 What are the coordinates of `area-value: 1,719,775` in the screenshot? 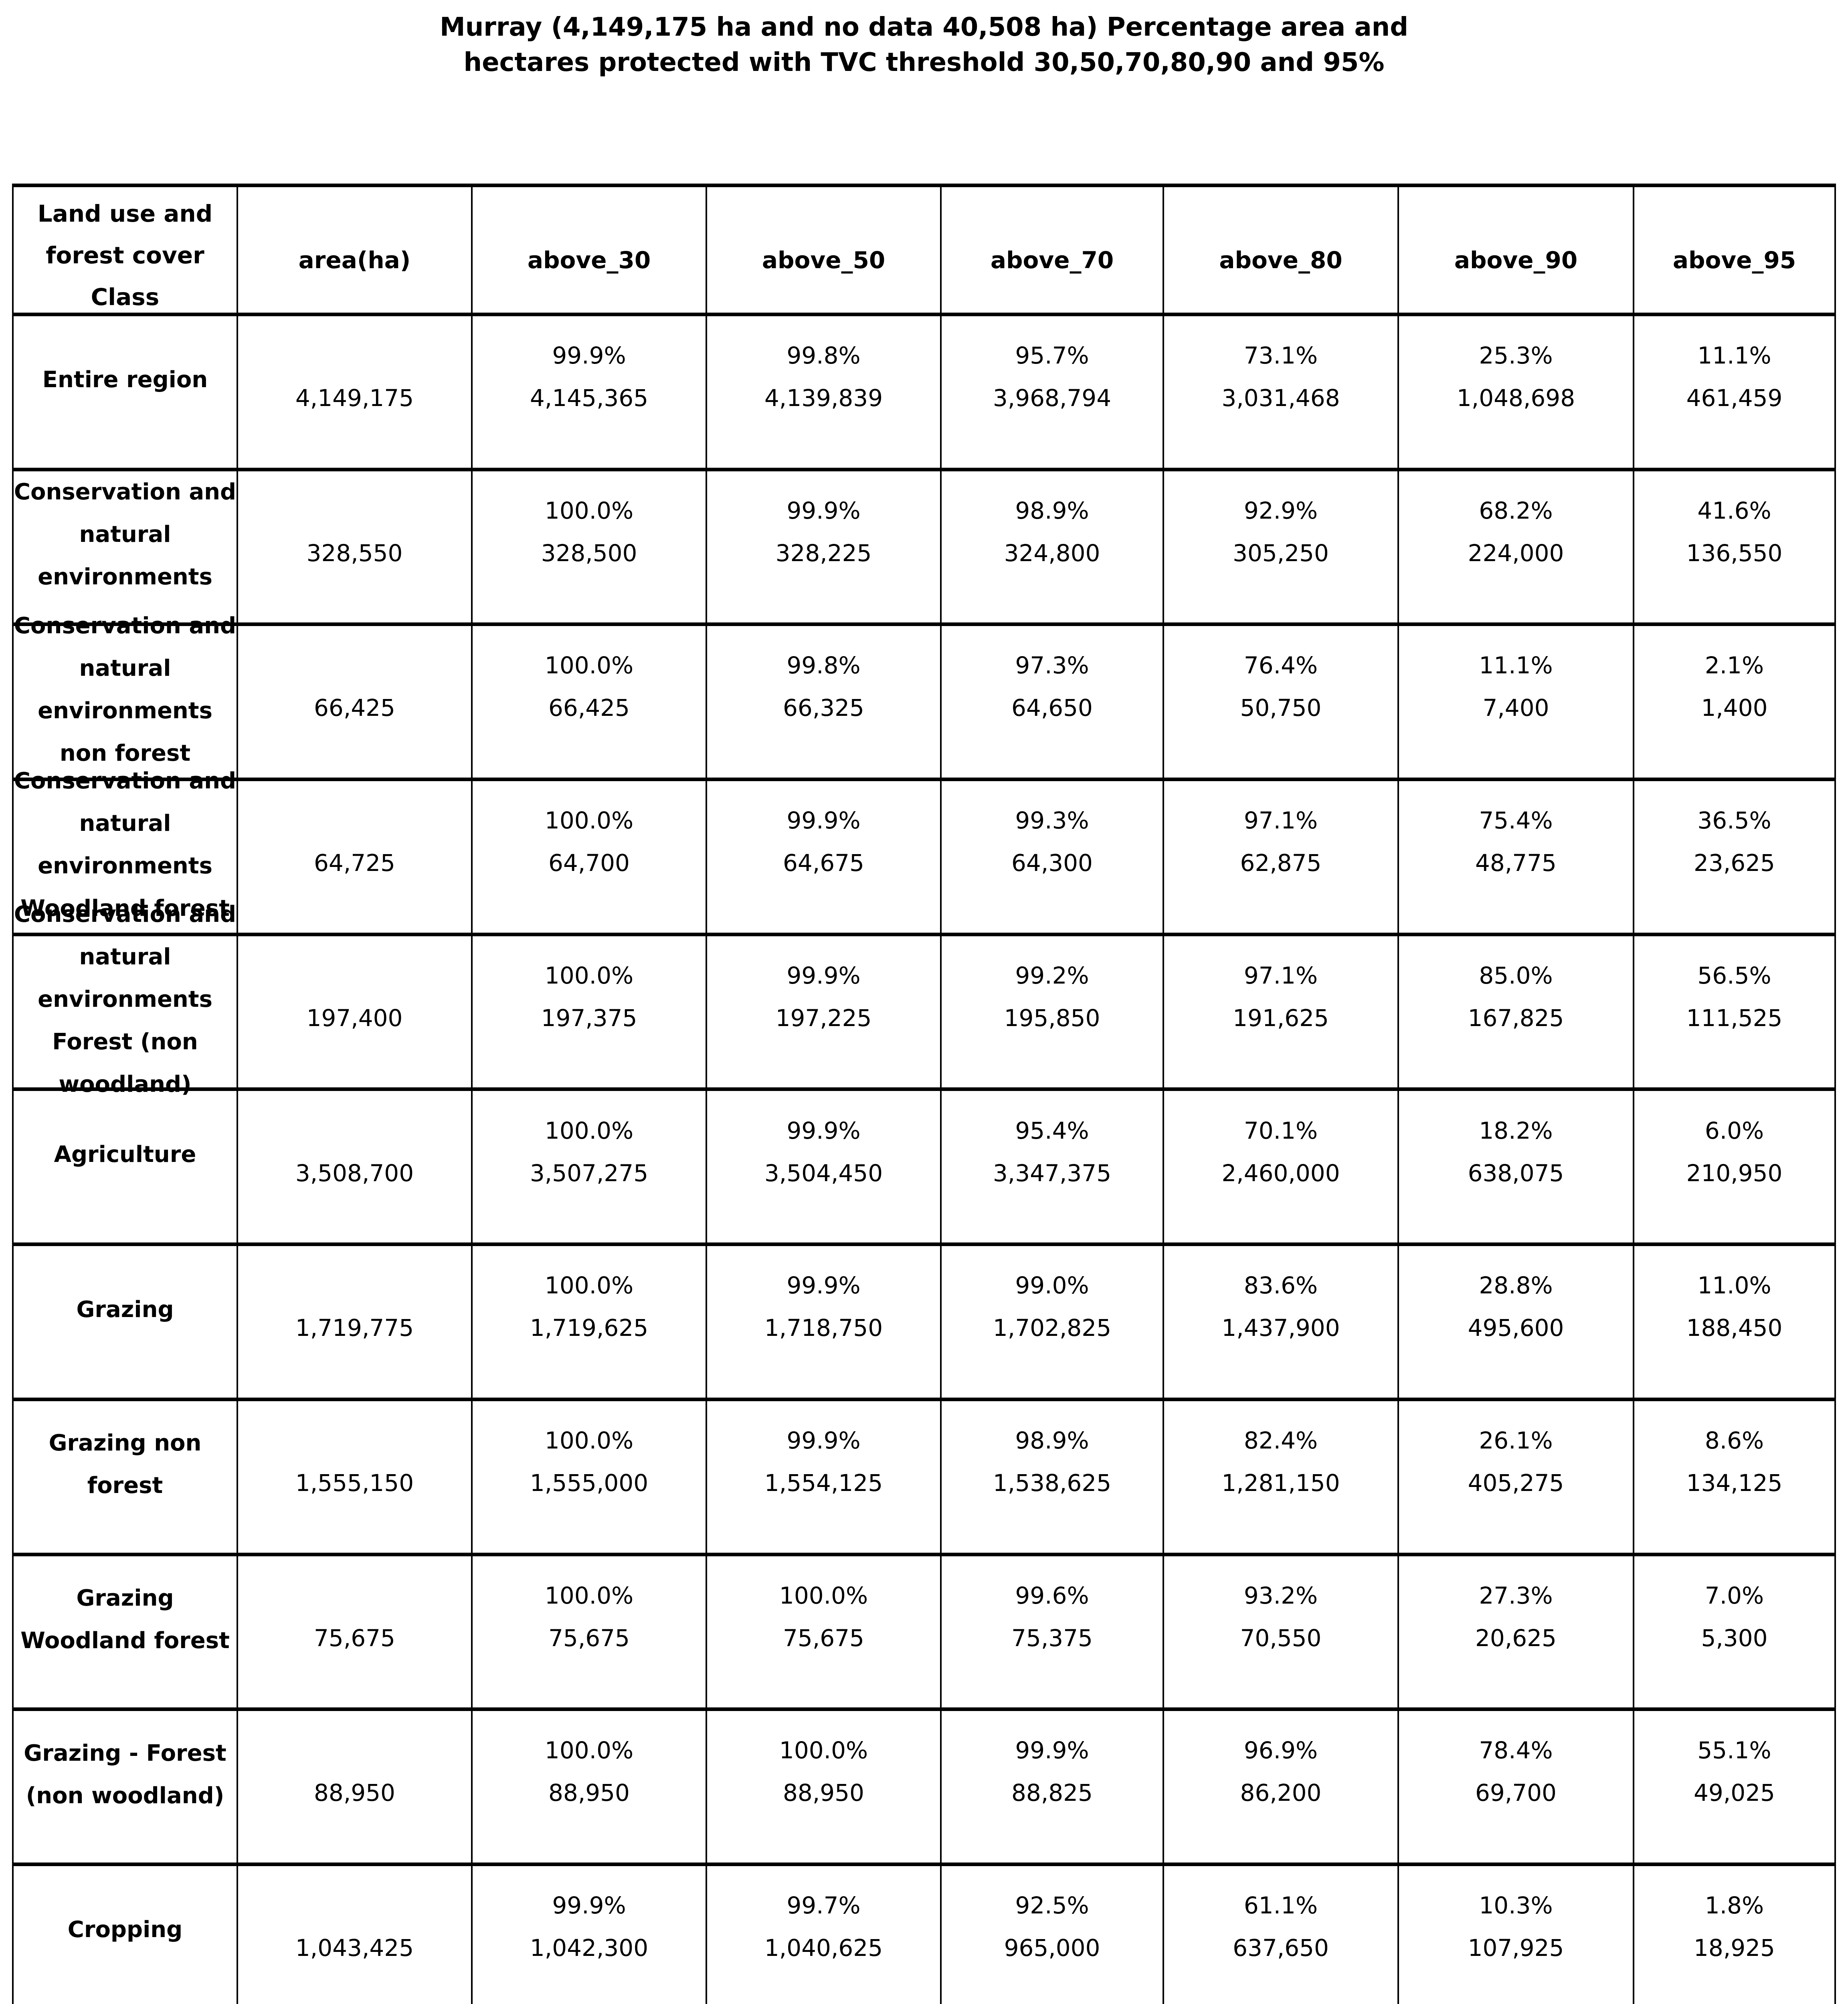 It's located at (354, 1328).